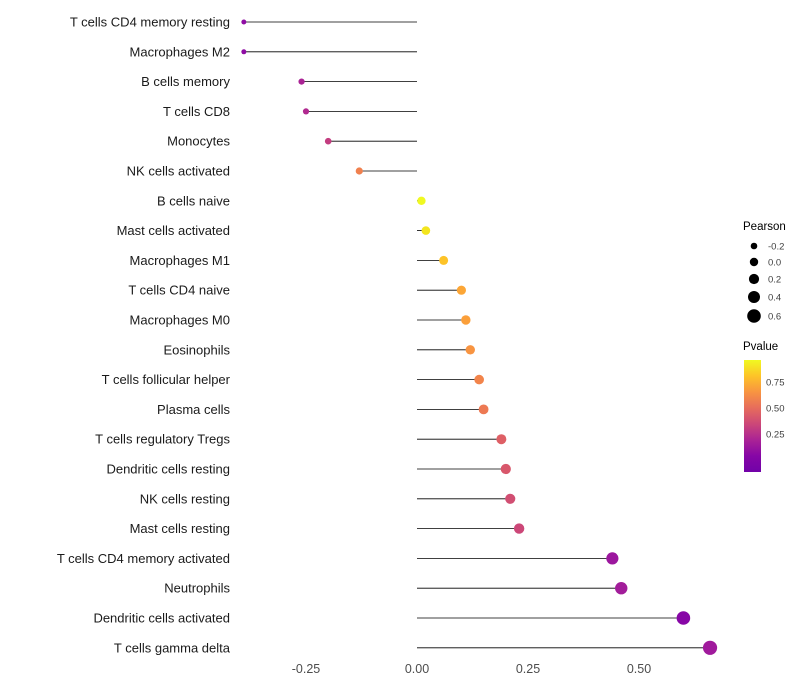  Describe the element at coordinates (306, 669) in the screenshot. I see `x-tick-label: -0.25` at that location.